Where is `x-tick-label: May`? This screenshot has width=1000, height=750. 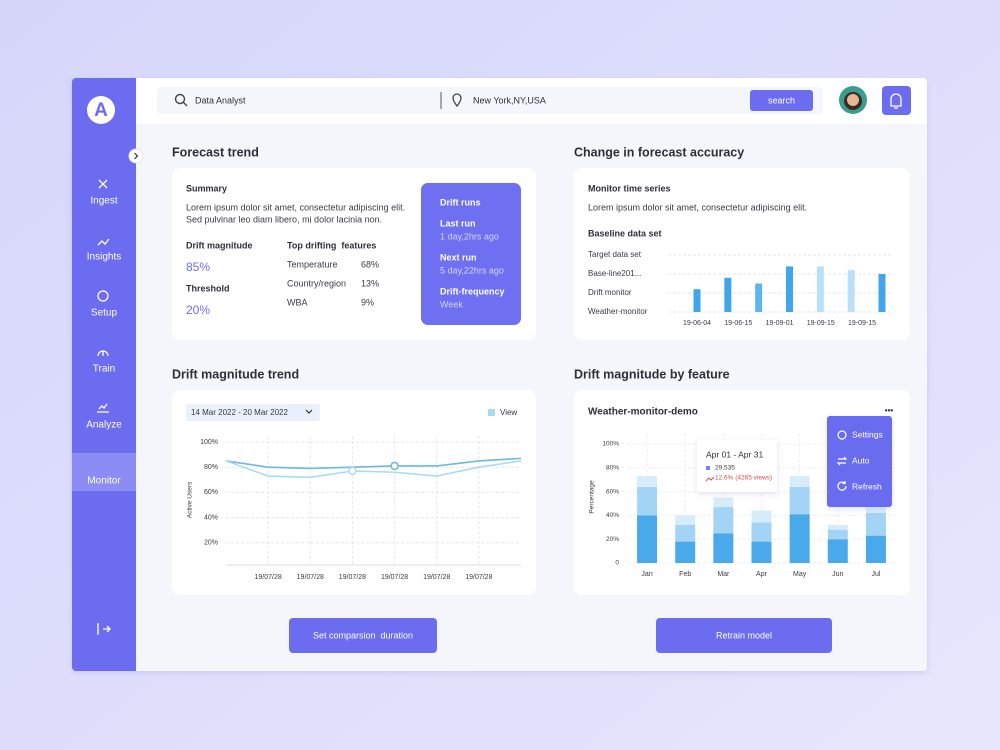
x-tick-label: May is located at coordinates (800, 574).